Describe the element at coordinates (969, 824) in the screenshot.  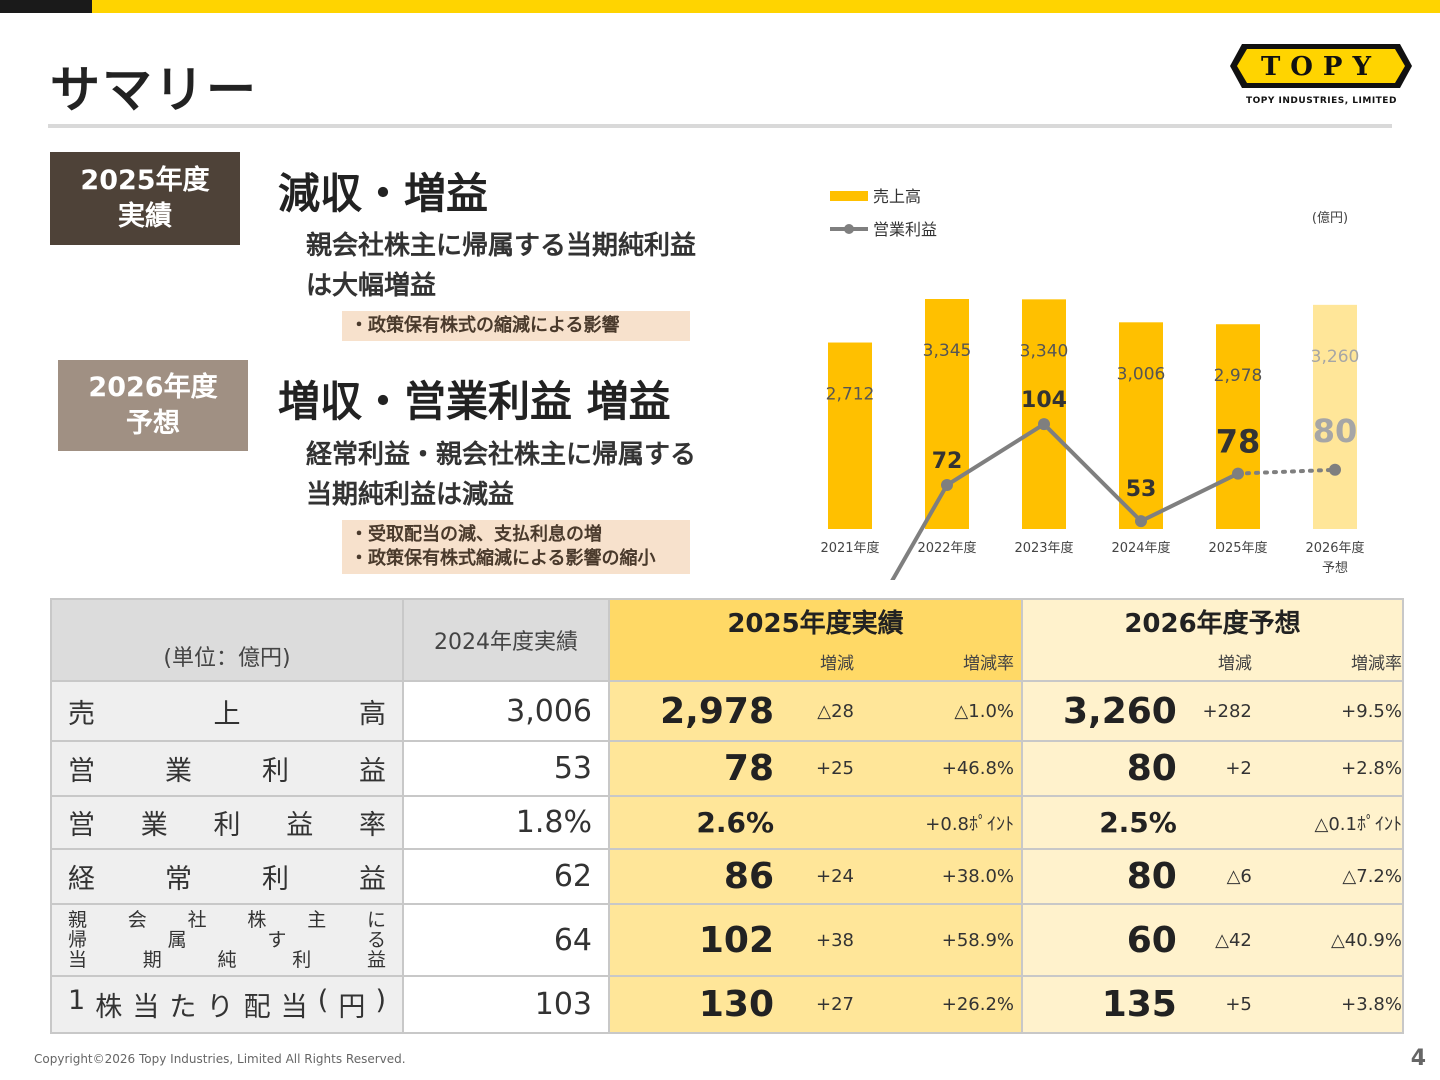
I see `rate-2025: +0.8ﾎﾟｲﾝﾄ` at that location.